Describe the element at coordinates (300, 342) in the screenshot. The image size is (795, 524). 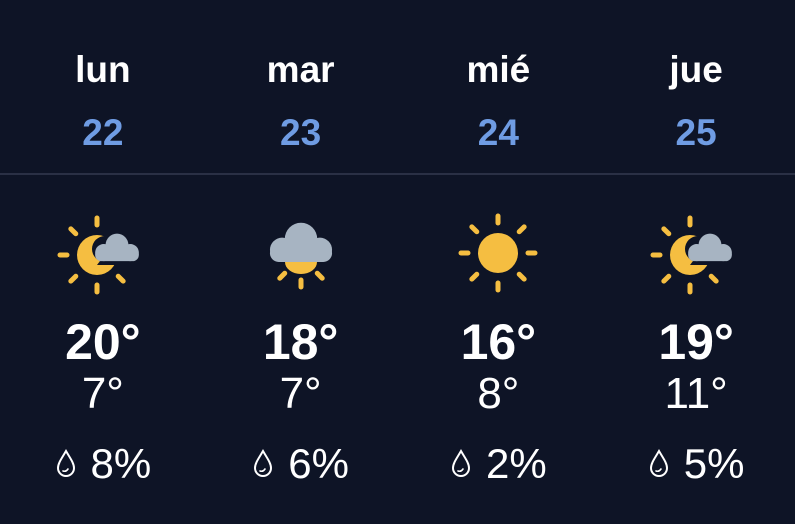
I see `high-temp: 18°` at that location.